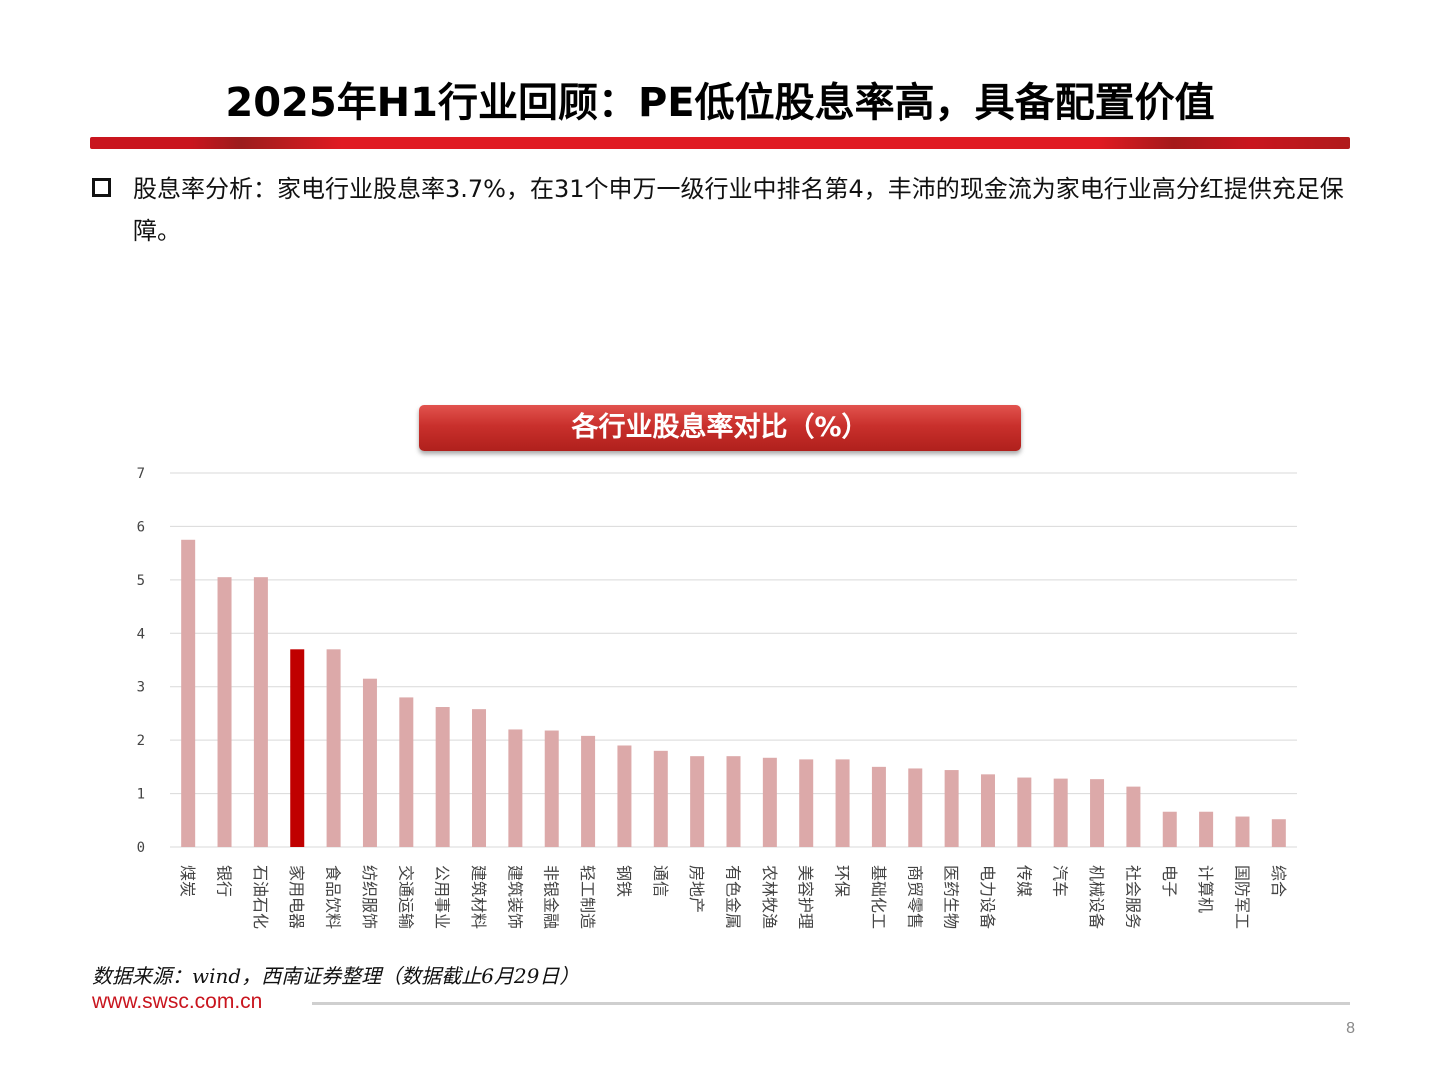 The image size is (1440, 1080). Describe the element at coordinates (1241, 897) in the screenshot. I see `x-category-label: 国防军工` at that location.